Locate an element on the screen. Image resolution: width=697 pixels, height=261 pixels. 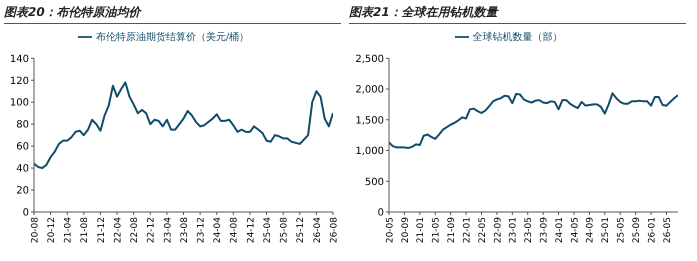
x-tick-label: 22-12 is located at coordinates (151, 230).